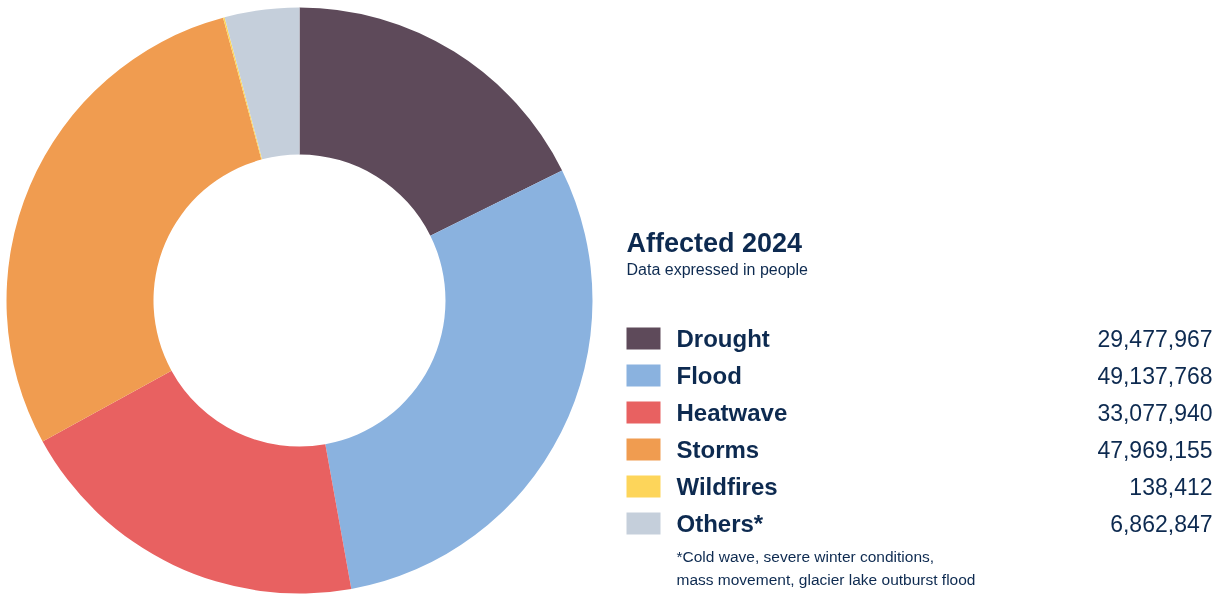  Describe the element at coordinates (1155, 376) in the screenshot. I see `data-label: 49,137,768` at that location.